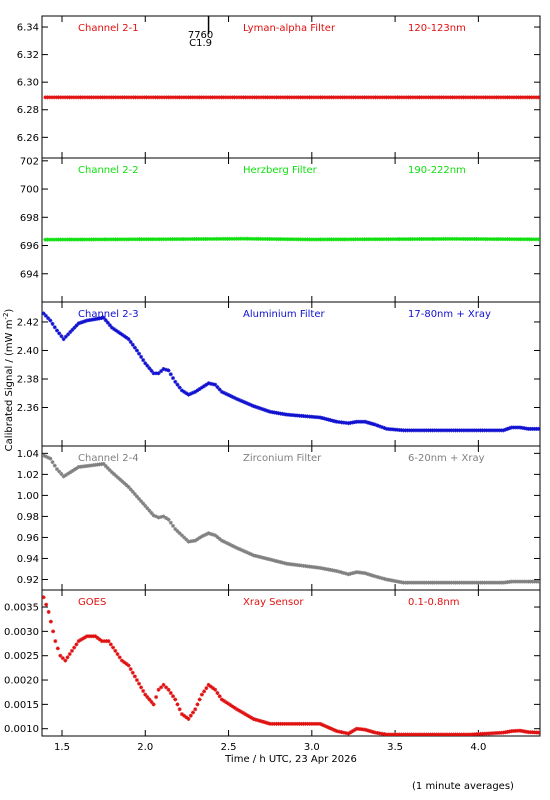  What do you see at coordinates (145, 747) in the screenshot?
I see `x-tick-label: 2.0` at bounding box center [145, 747].